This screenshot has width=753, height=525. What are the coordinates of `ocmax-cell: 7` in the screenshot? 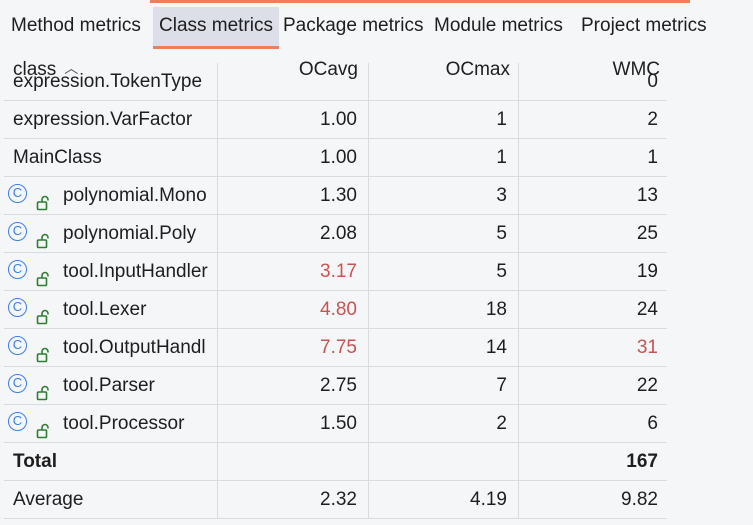 It's located at (442, 385).